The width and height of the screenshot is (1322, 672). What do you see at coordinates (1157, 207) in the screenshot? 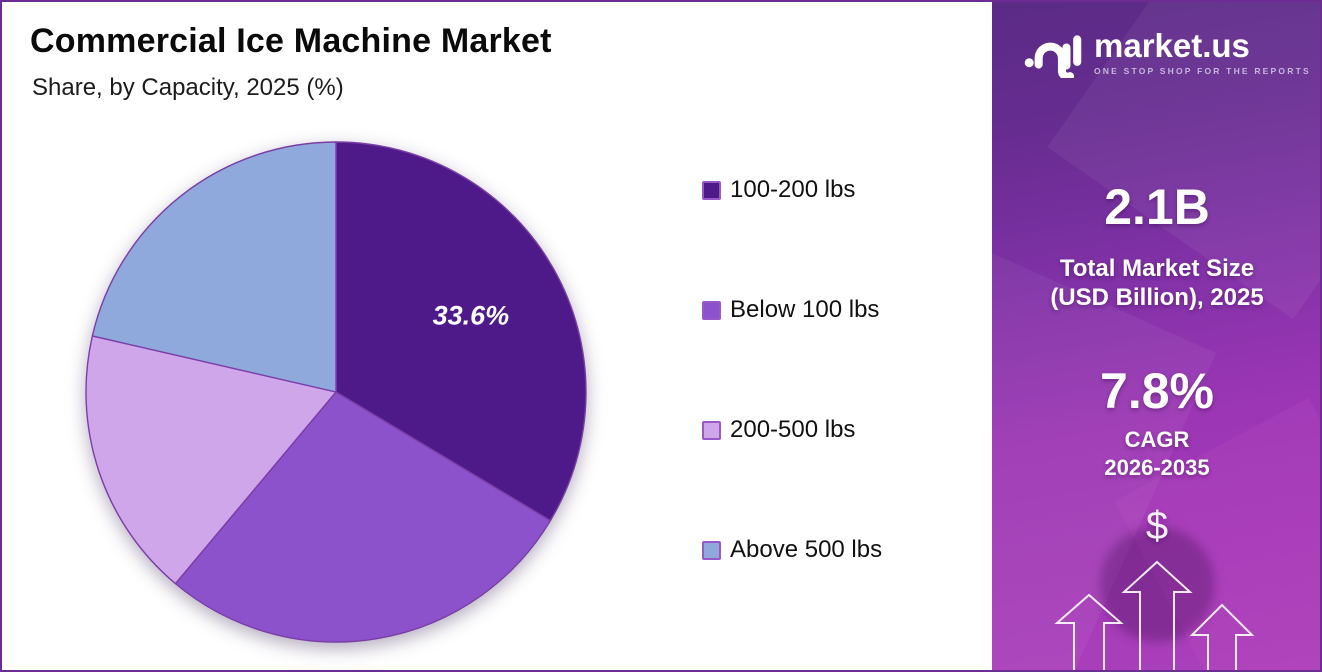
I see `market-size-value: 2.1B` at bounding box center [1157, 207].